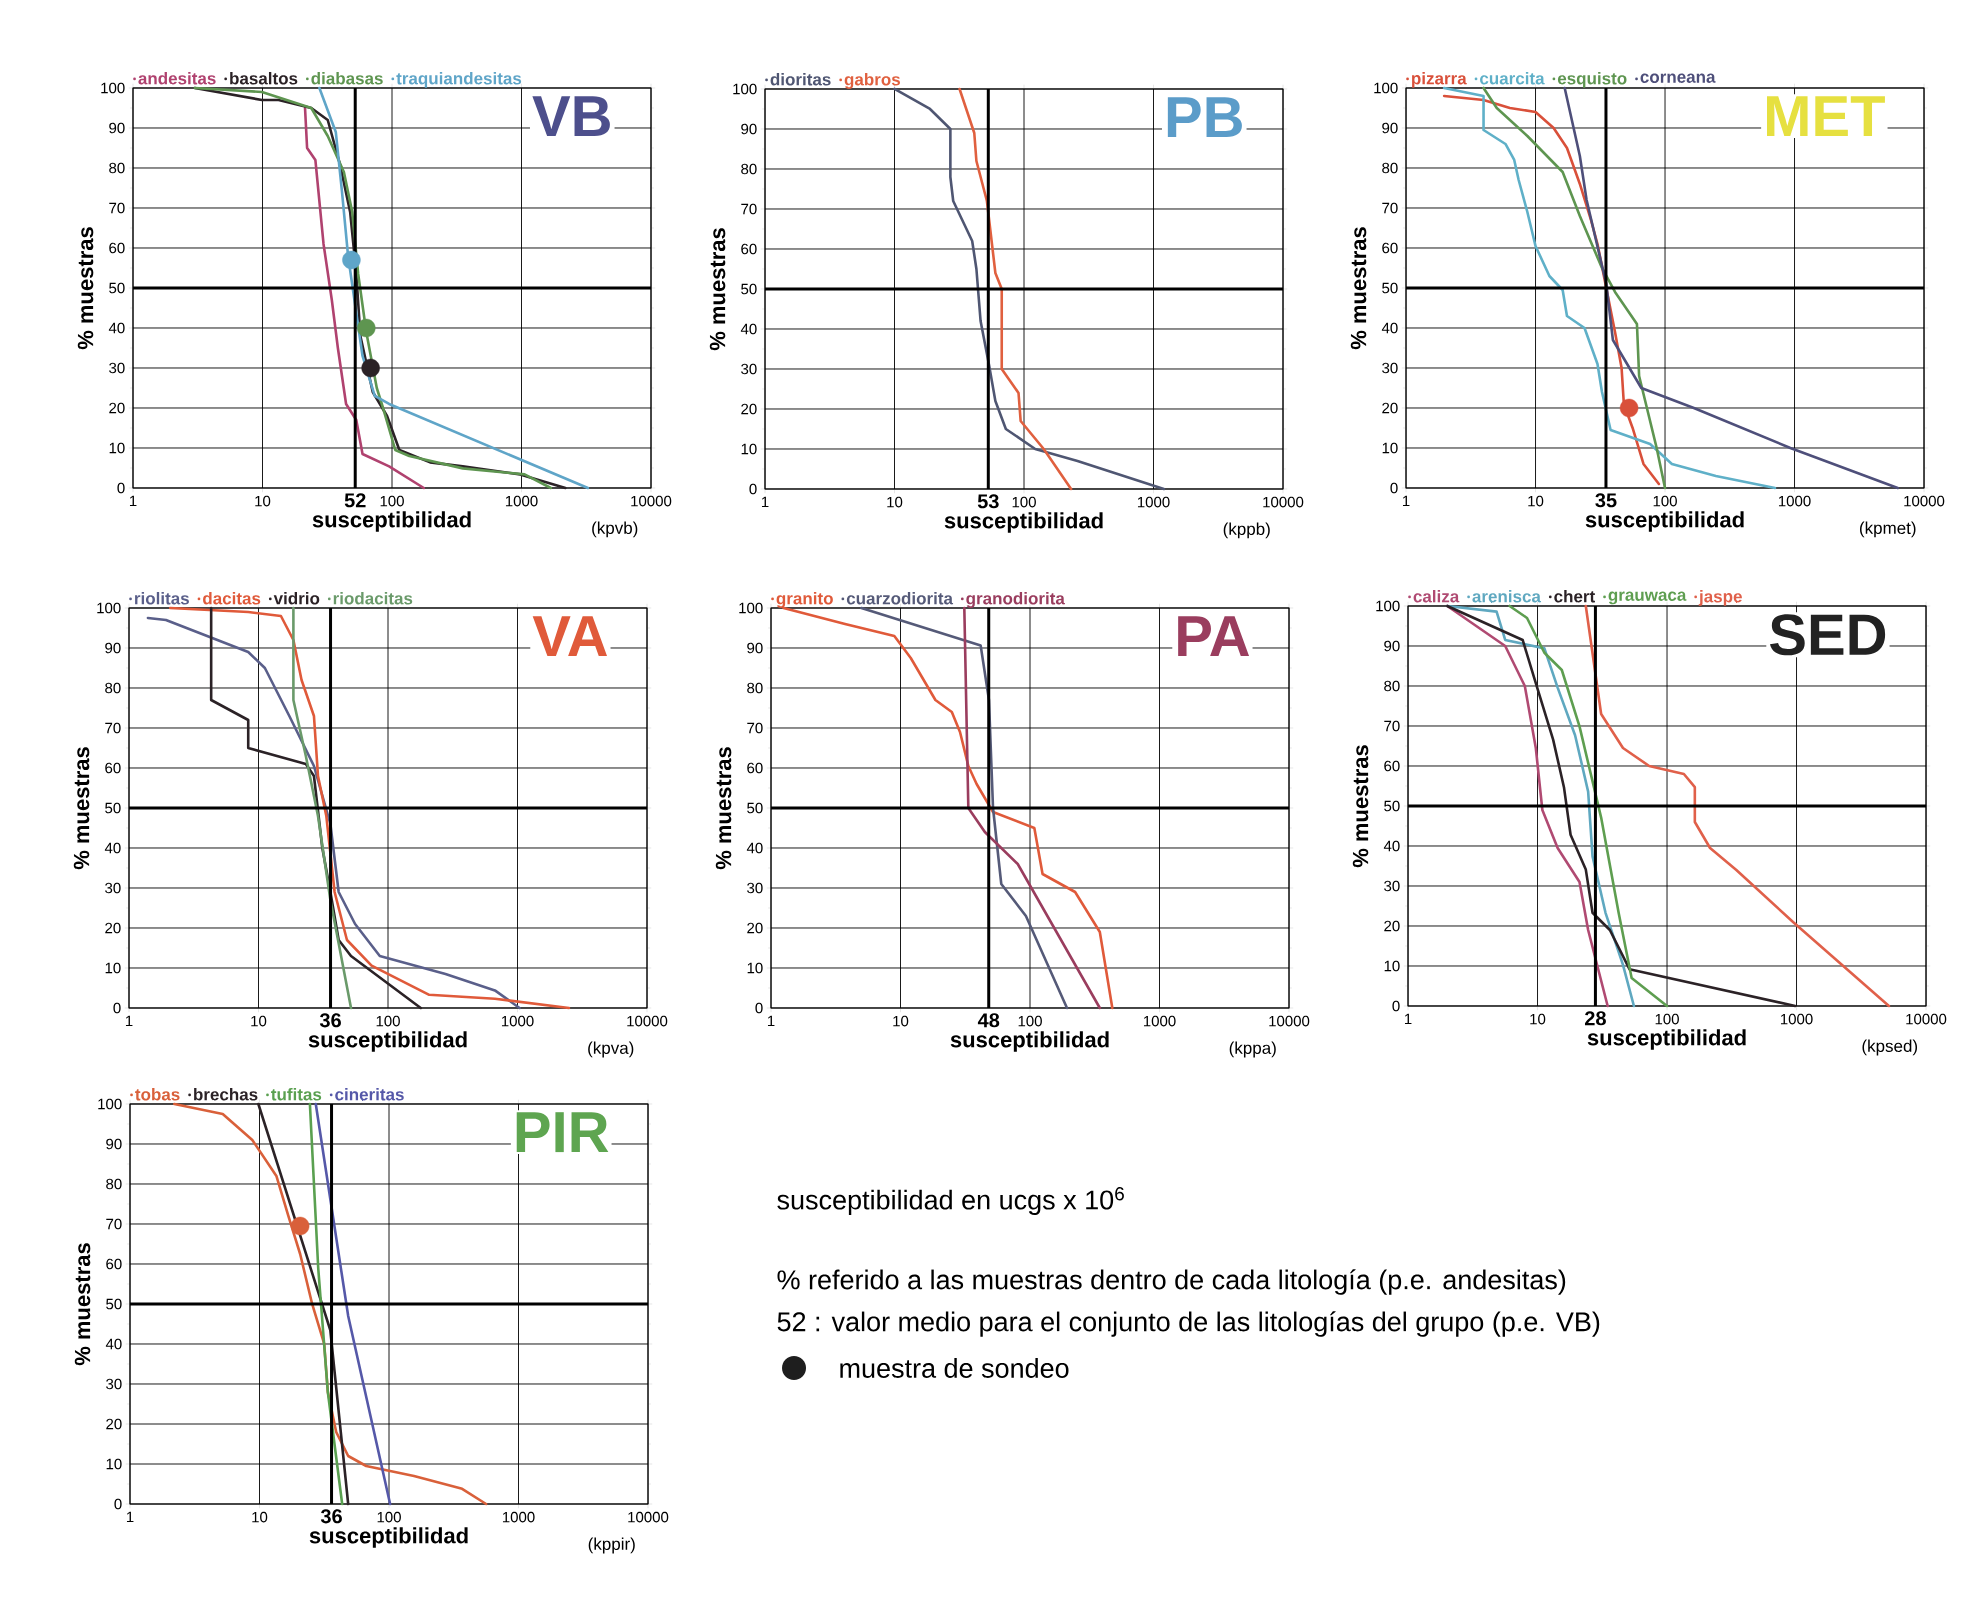 The width and height of the screenshot is (1986, 1599). I want to click on chart-title: VB, so click(571, 116).